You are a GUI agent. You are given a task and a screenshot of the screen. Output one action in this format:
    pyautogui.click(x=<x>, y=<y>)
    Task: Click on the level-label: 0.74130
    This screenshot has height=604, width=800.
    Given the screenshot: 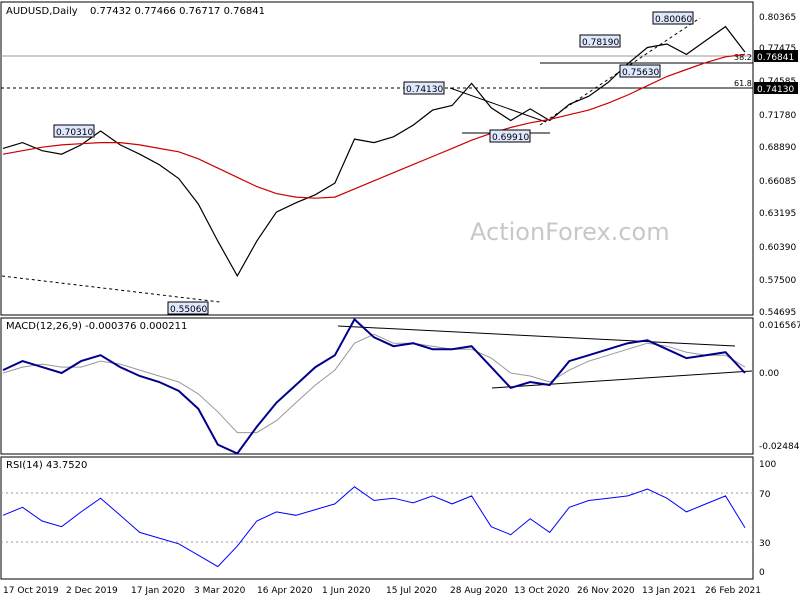 What is the action you would take?
    pyautogui.click(x=775, y=90)
    